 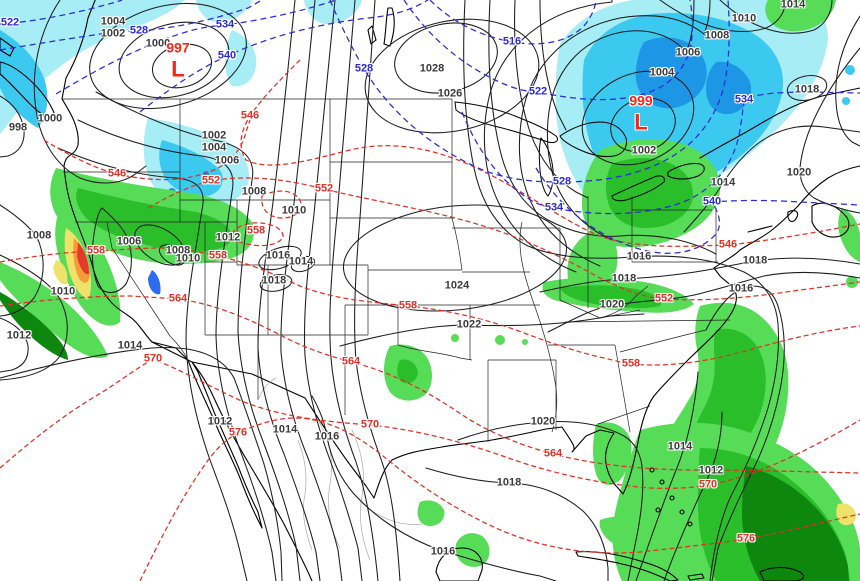 What do you see at coordinates (432, 68) in the screenshot?
I see `pressure-label: 1028` at bounding box center [432, 68].